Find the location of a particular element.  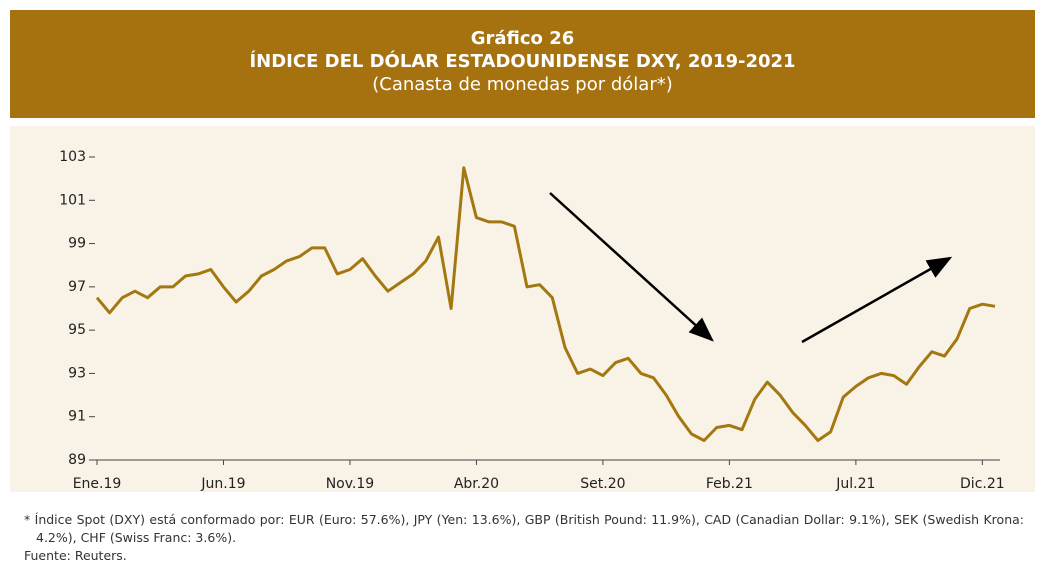

y-tick-label: 103 is located at coordinates (72, 157).